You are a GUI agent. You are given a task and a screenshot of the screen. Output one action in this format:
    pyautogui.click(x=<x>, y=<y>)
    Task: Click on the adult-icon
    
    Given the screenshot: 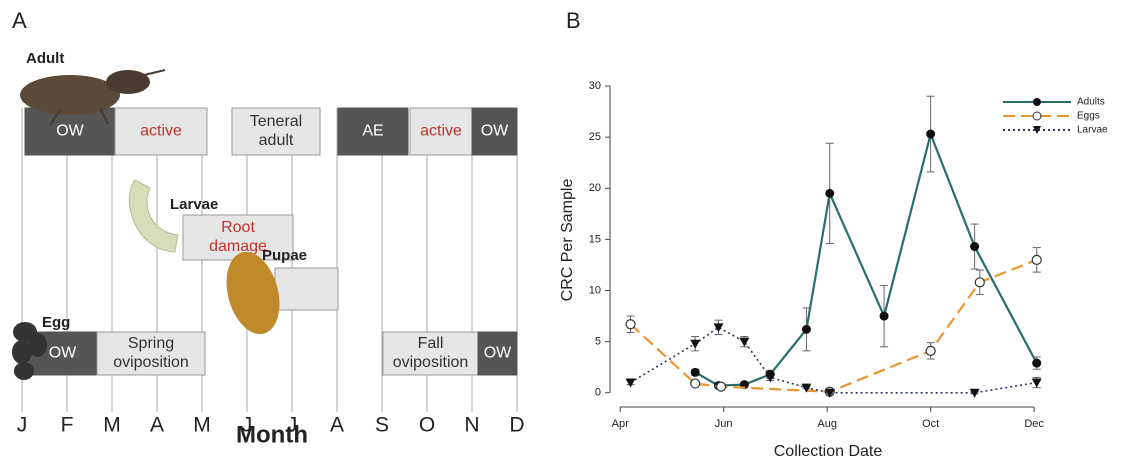 What is the action you would take?
    pyautogui.click(x=93, y=97)
    